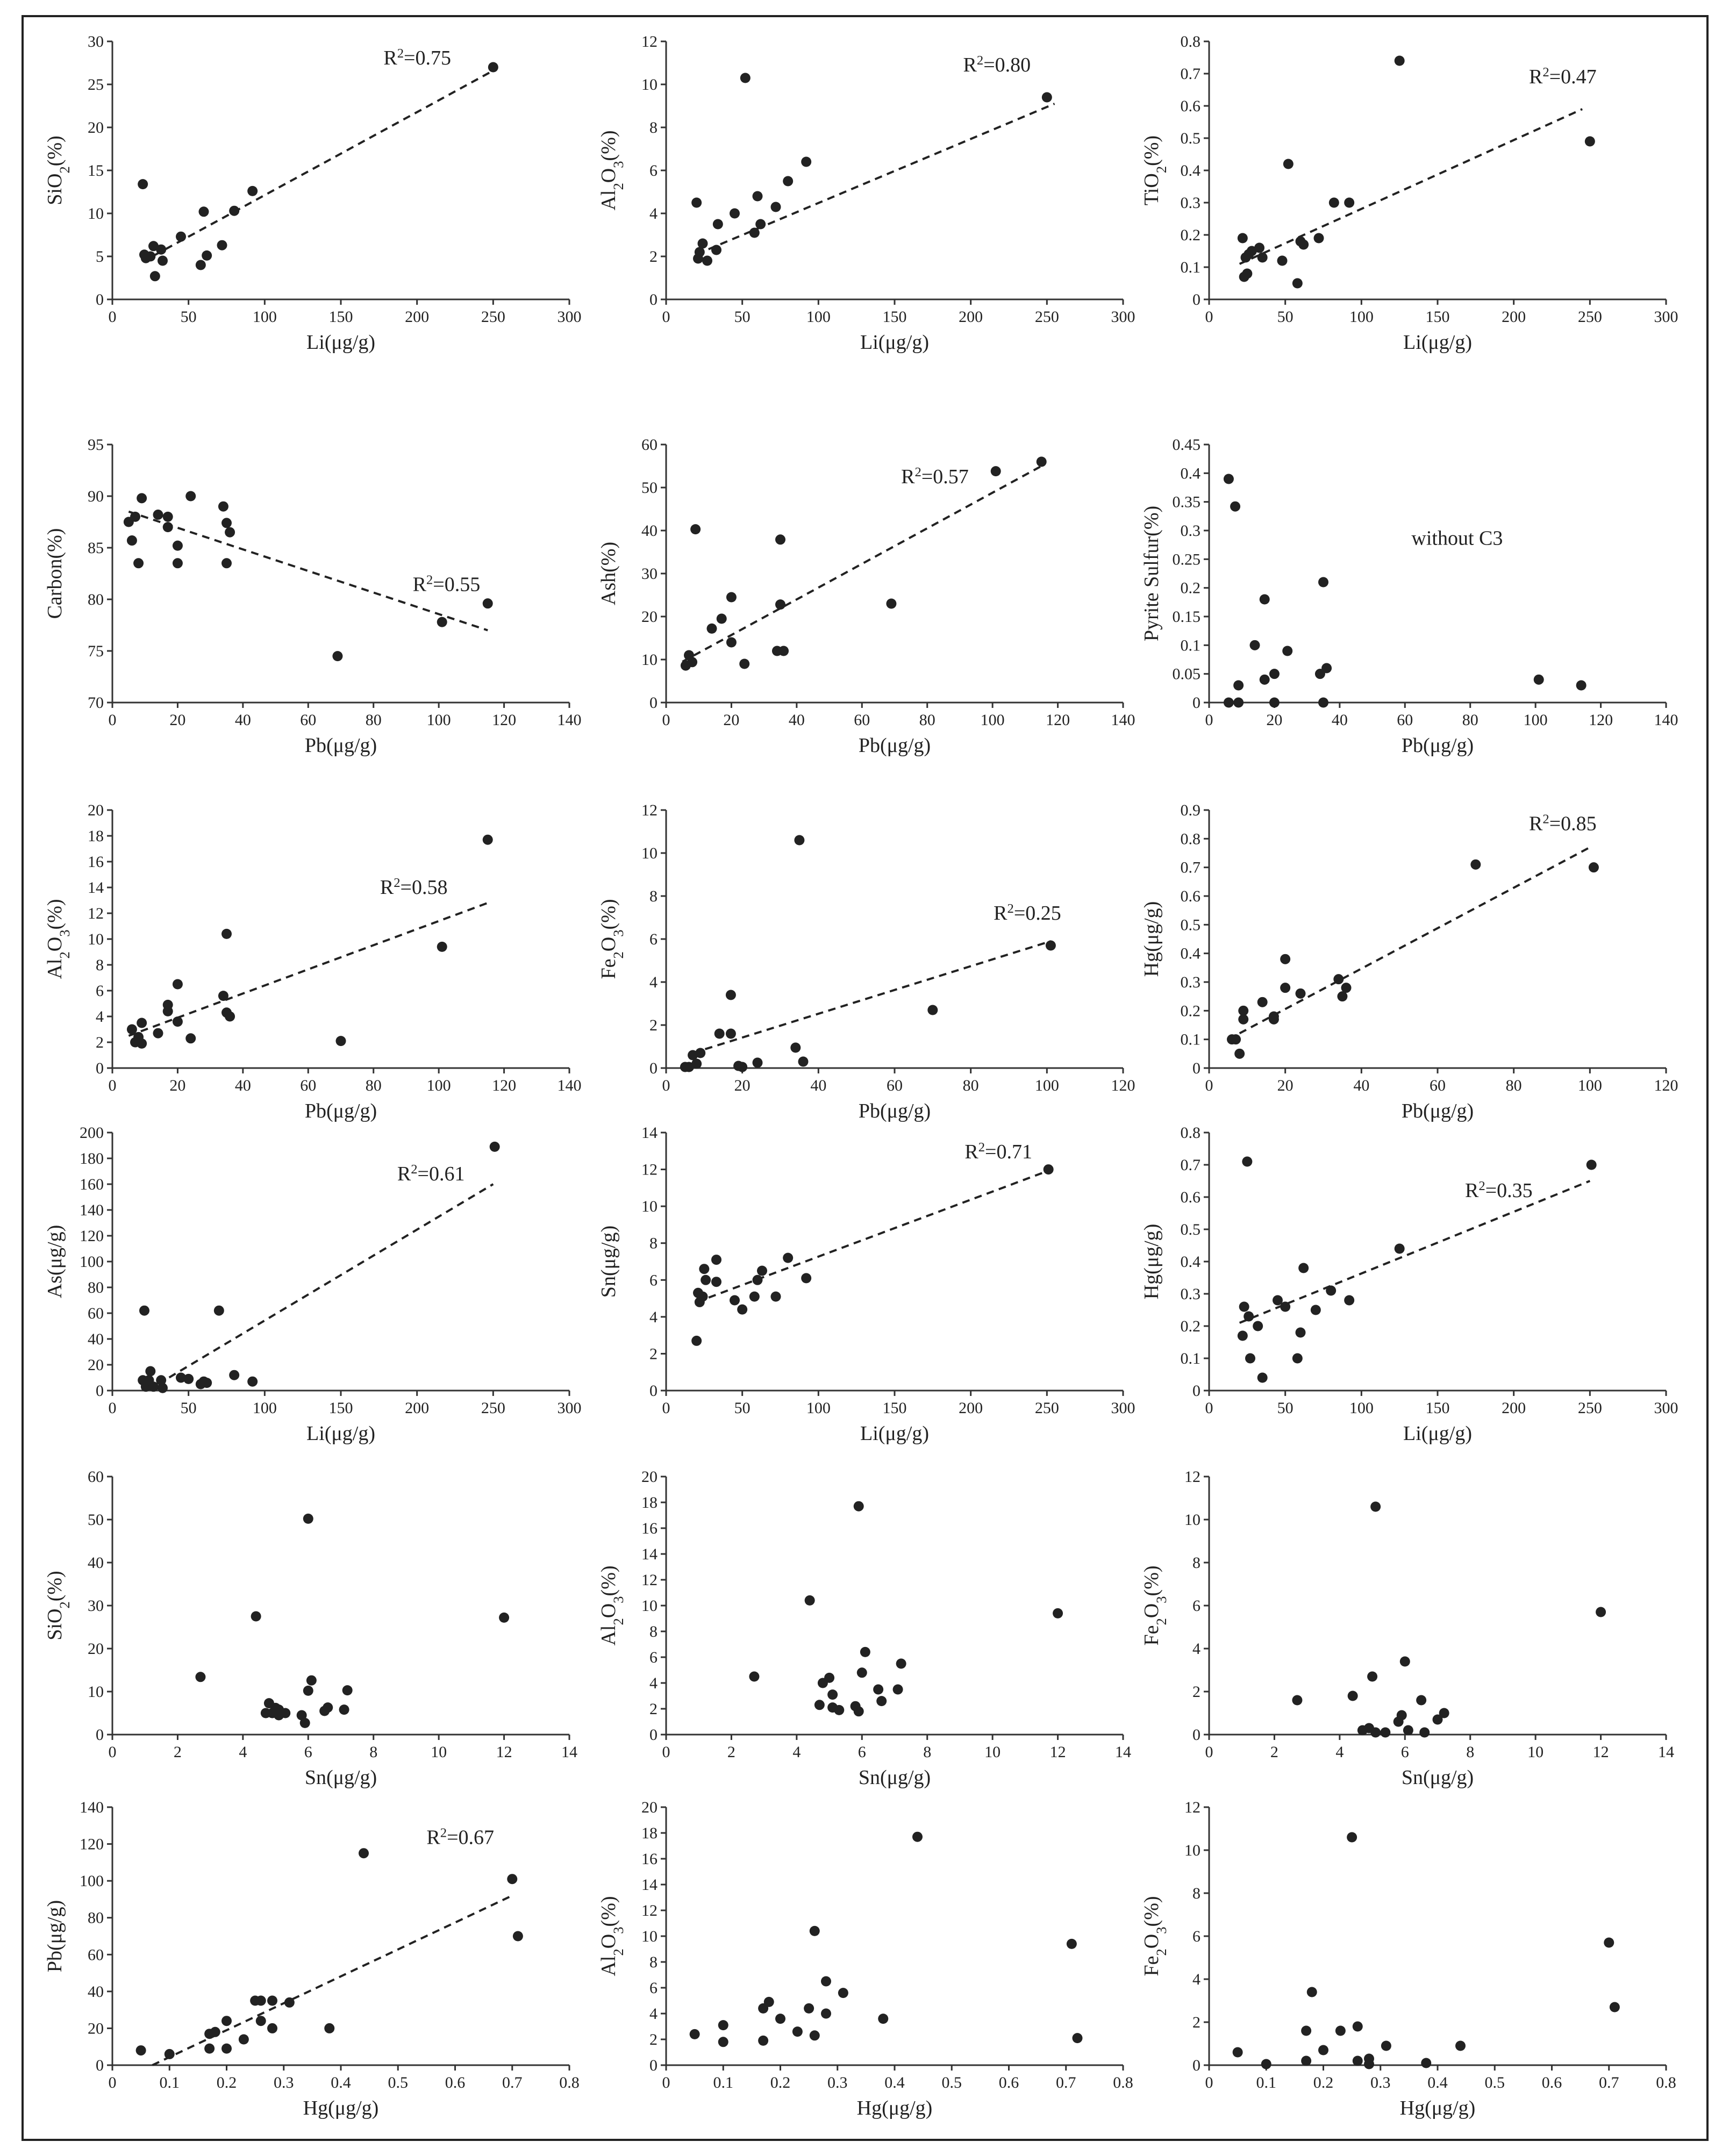 This screenshot has width=1715, height=2156. Describe the element at coordinates (1058, 720) in the screenshot. I see `x-tick-label: 120` at that location.